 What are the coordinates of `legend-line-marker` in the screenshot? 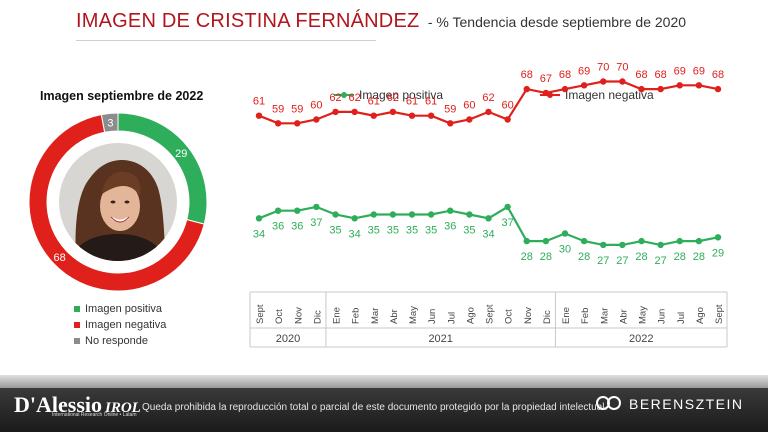 It's located at (550, 95).